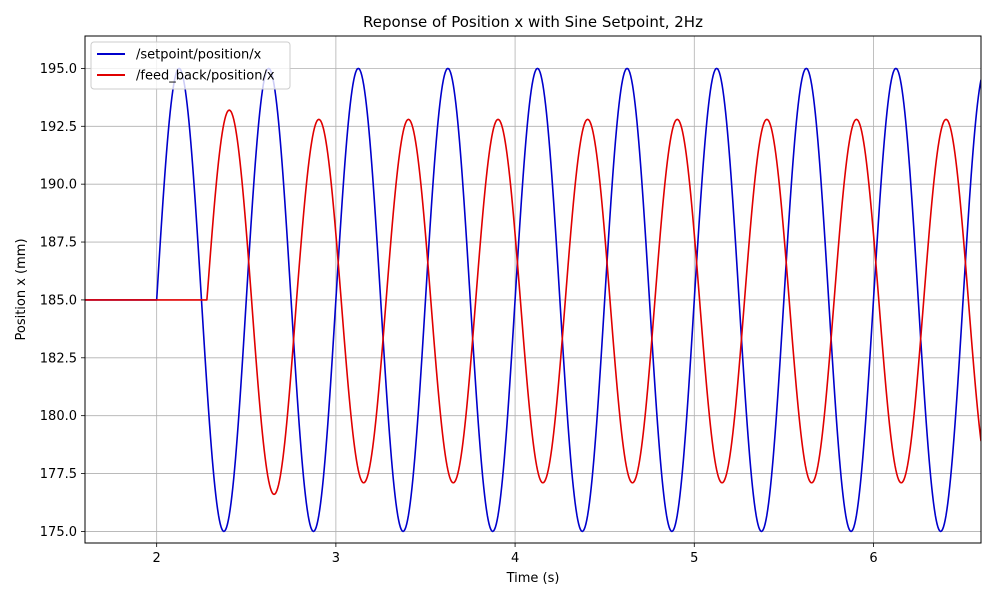 The width and height of the screenshot is (1000, 604). What do you see at coordinates (58, 300) in the screenshot?
I see `y-tick-label: 185.0` at bounding box center [58, 300].